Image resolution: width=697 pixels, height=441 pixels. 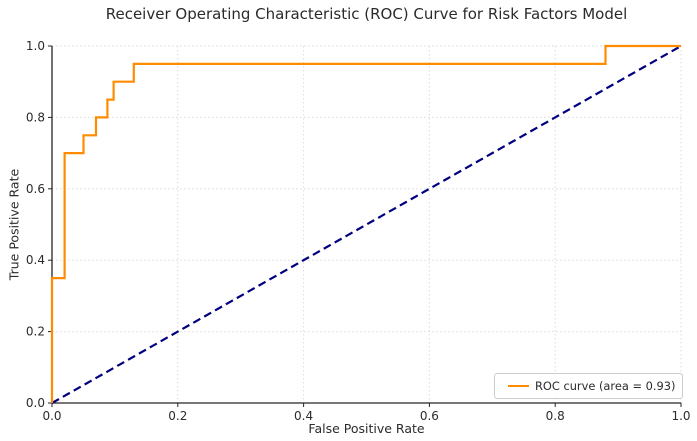 What do you see at coordinates (35, 403) in the screenshot?
I see `y-tick-label: 0.0` at bounding box center [35, 403].